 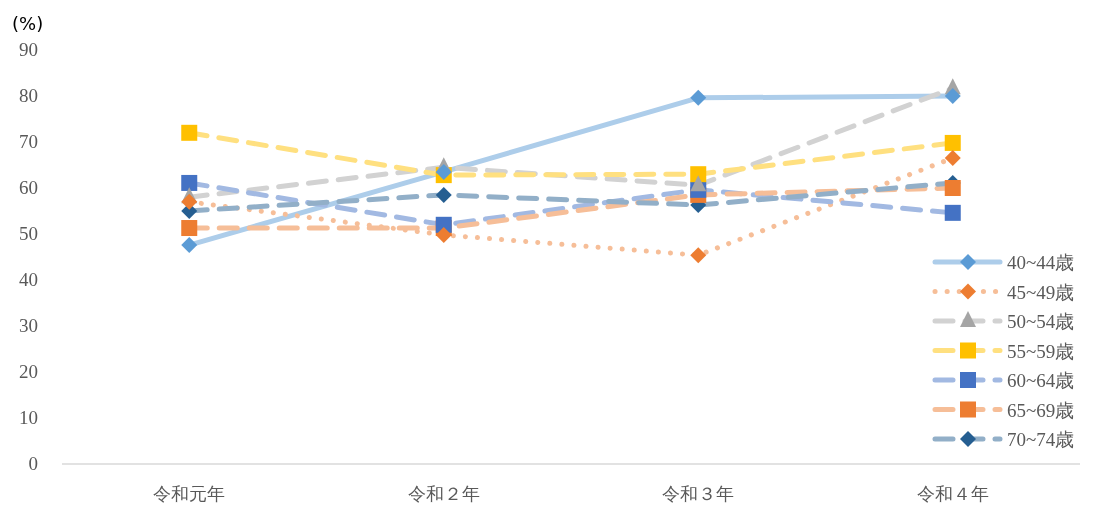 What do you see at coordinates (28, 23) in the screenshot?
I see `y-axis-title: (%)` at bounding box center [28, 23].